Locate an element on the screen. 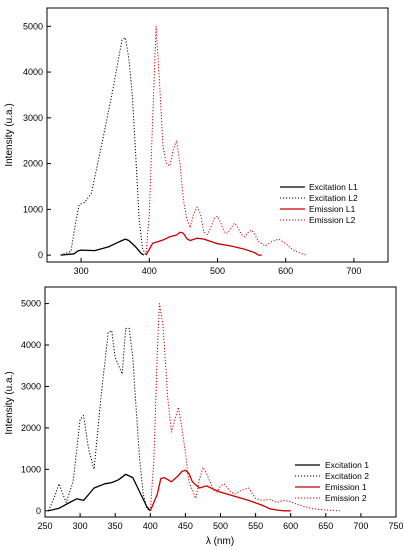 The image size is (403, 550). x-tick-label: 750 is located at coordinates (395, 526).